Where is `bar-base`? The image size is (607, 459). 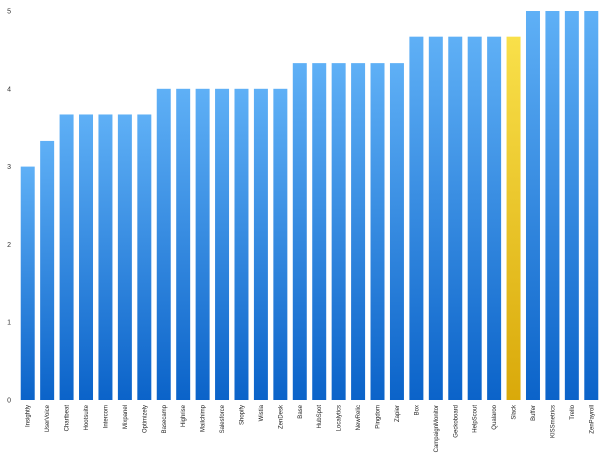
bar-base is located at coordinates (299, 231).